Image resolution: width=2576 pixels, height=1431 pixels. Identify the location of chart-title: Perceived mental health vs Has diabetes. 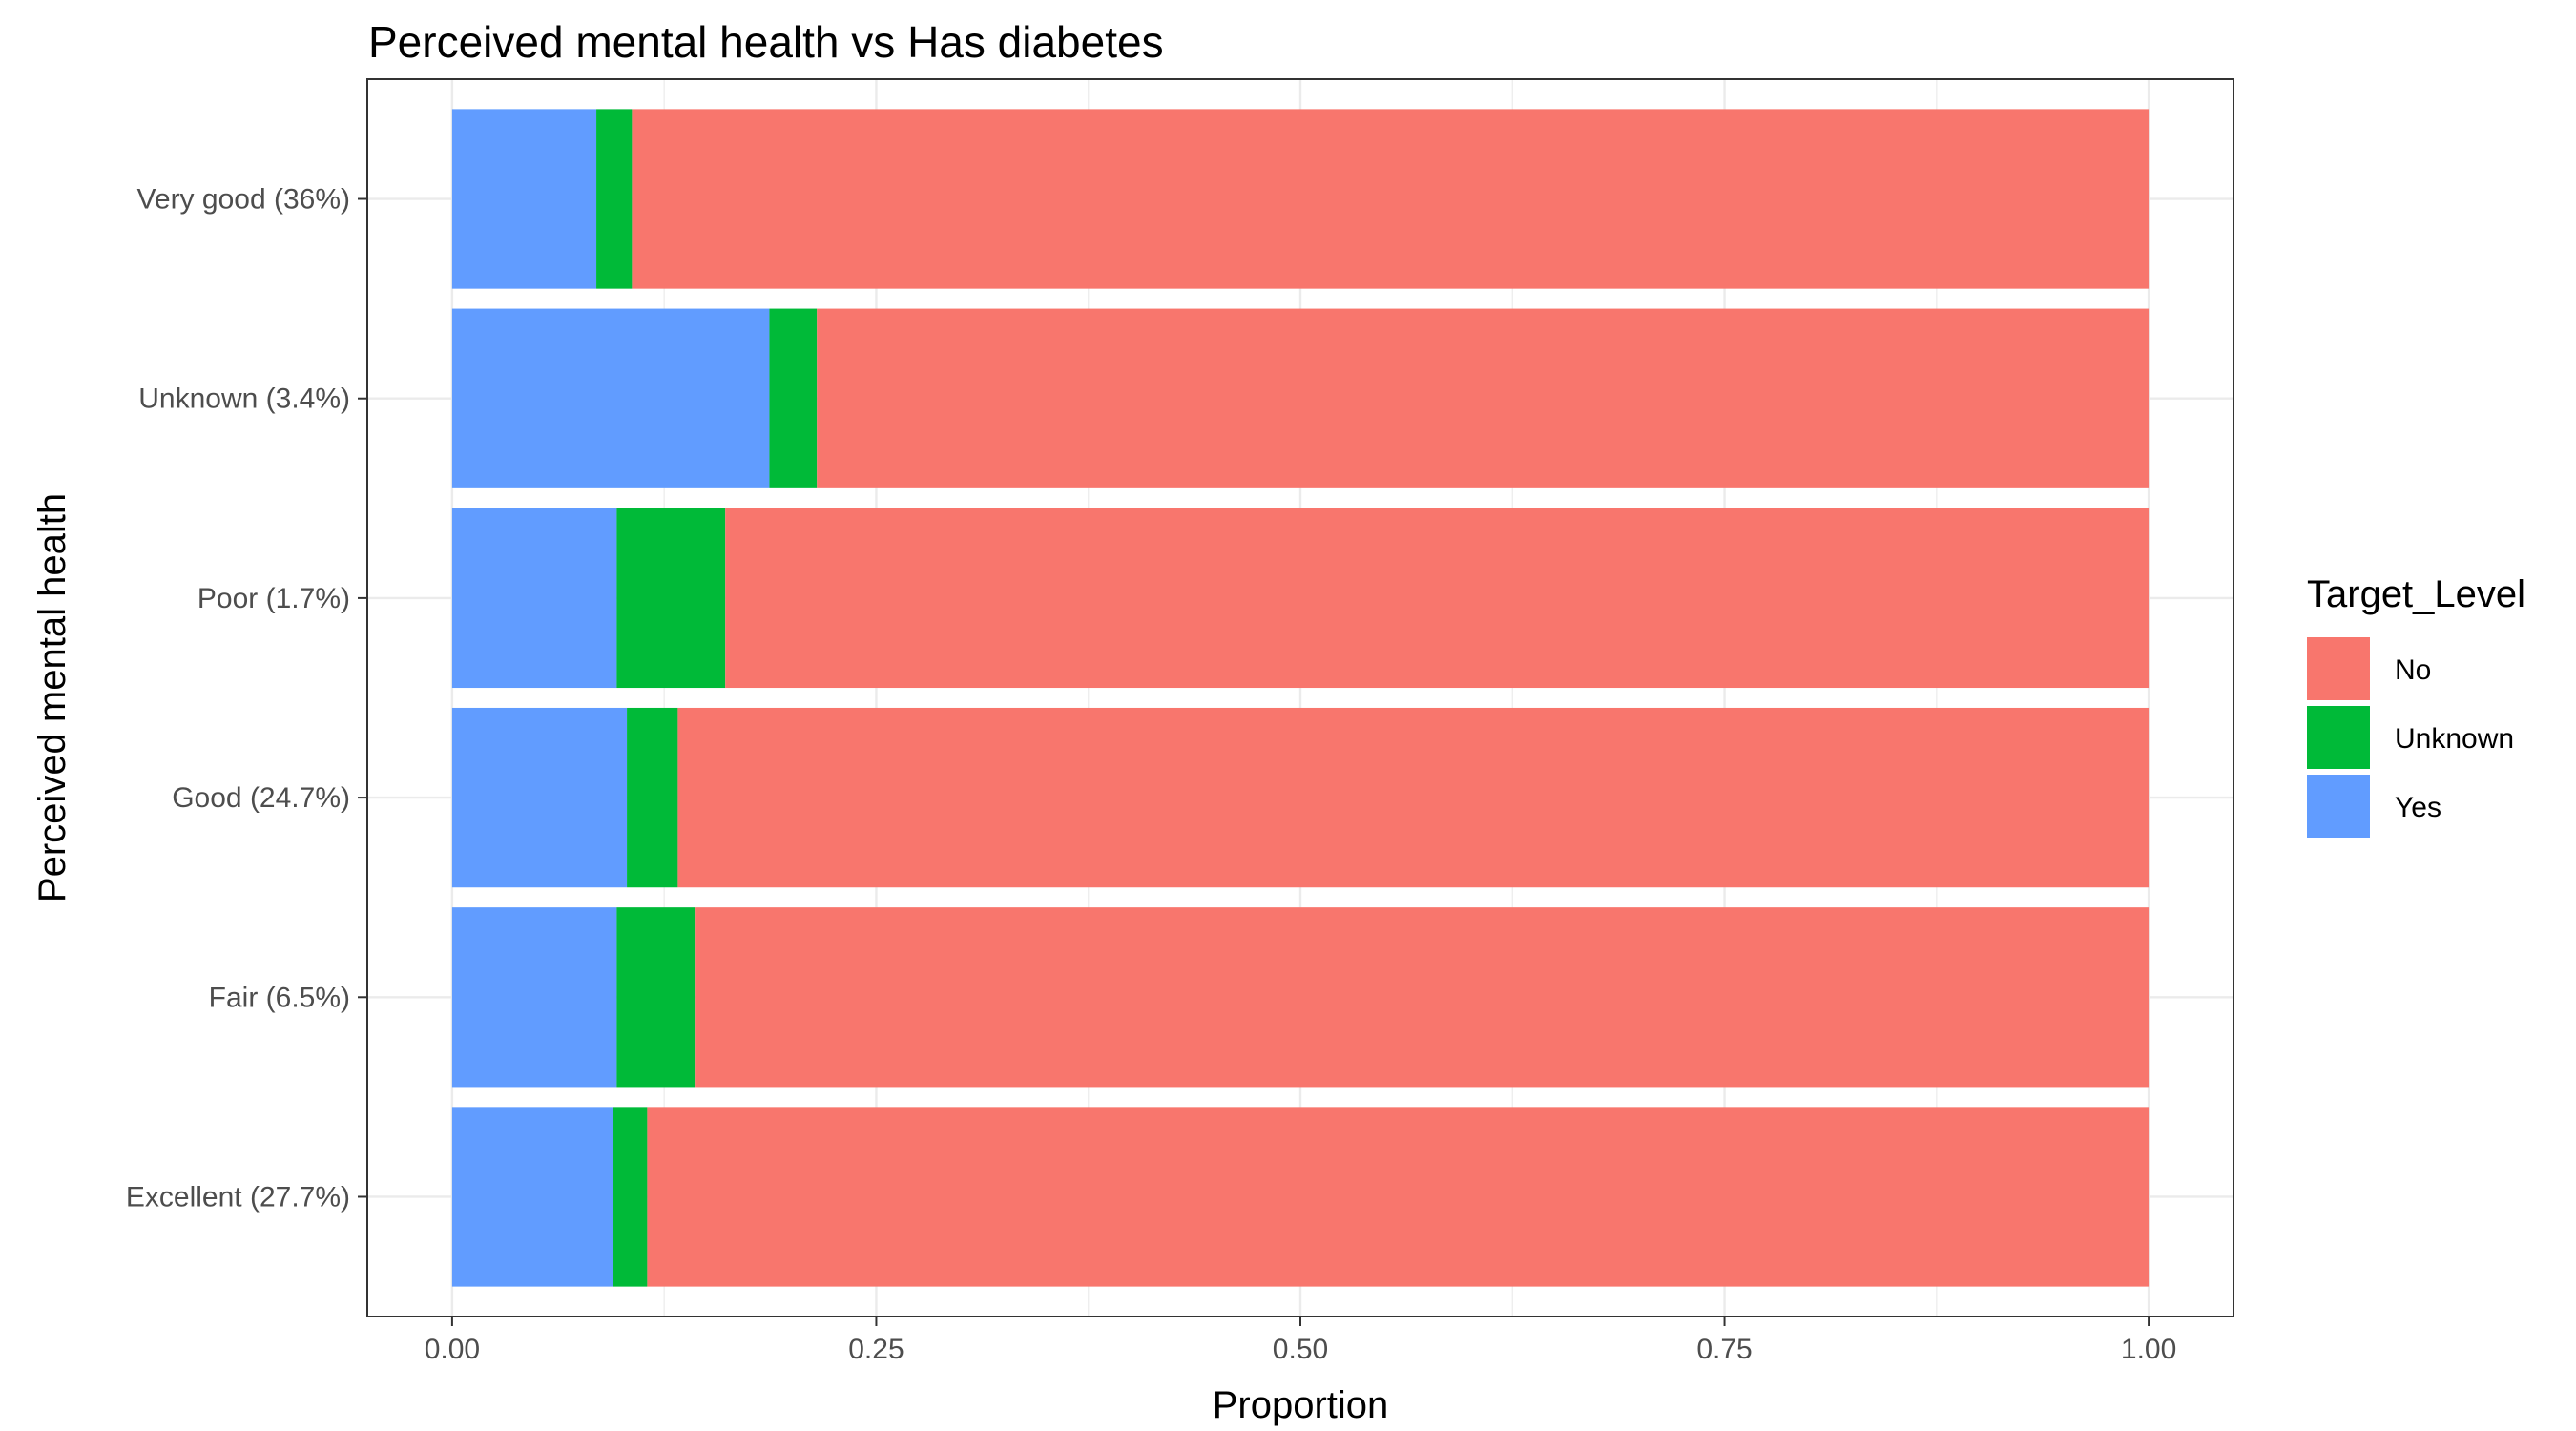
(766, 42).